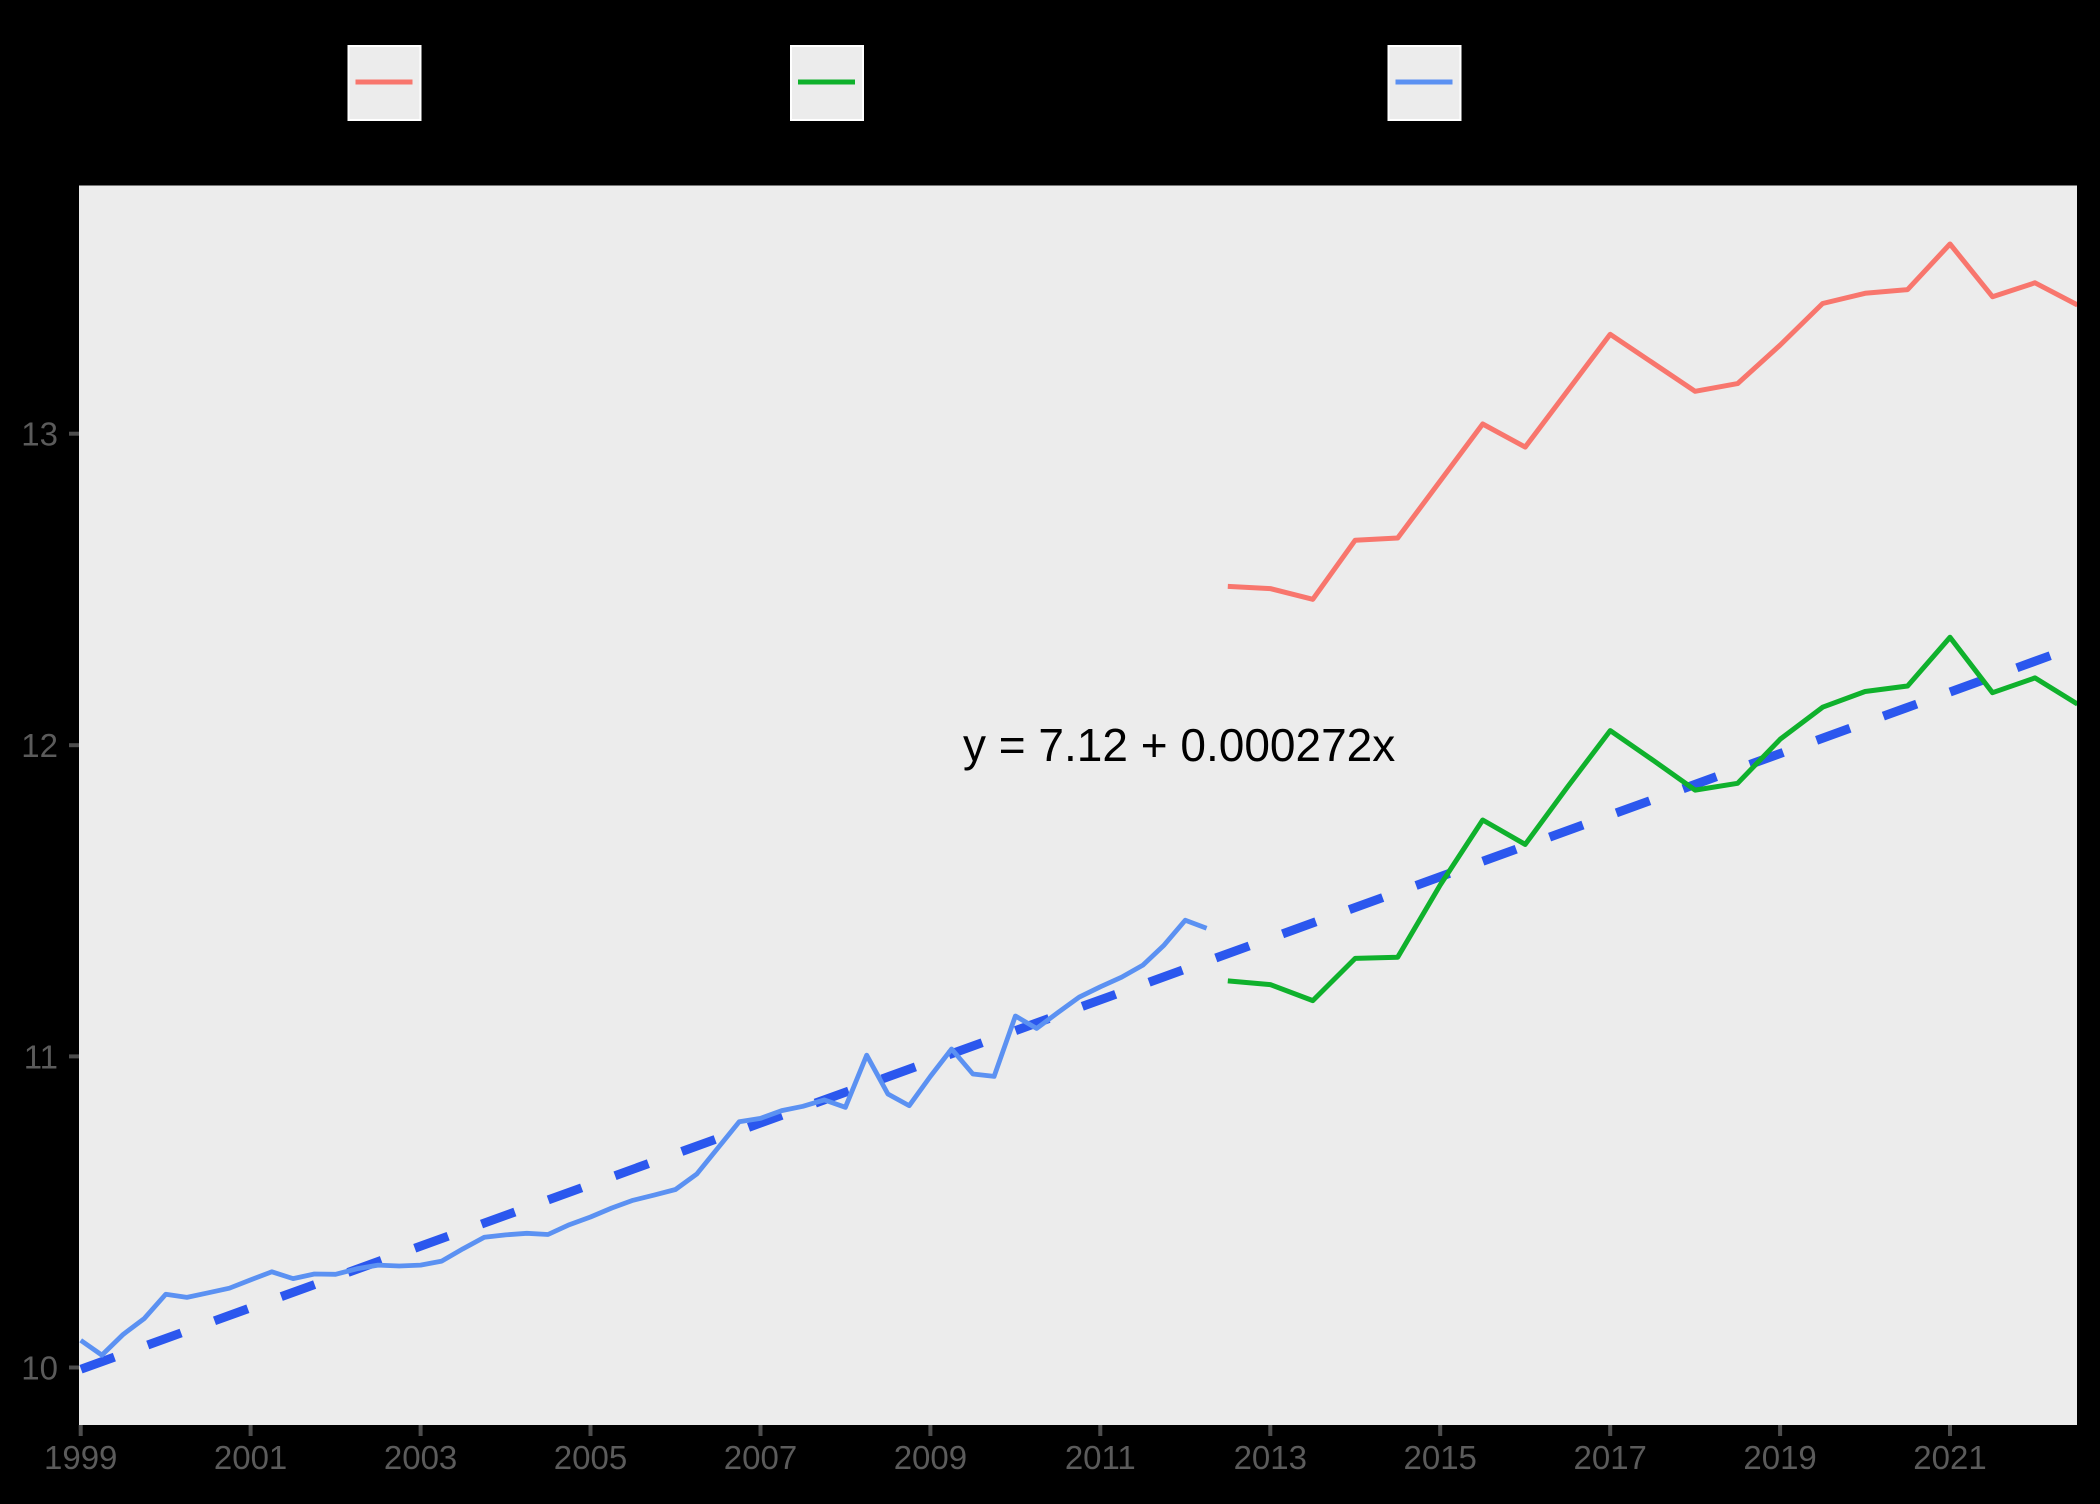  Describe the element at coordinates (590, 1457) in the screenshot. I see `svg-text: 2005` at that location.